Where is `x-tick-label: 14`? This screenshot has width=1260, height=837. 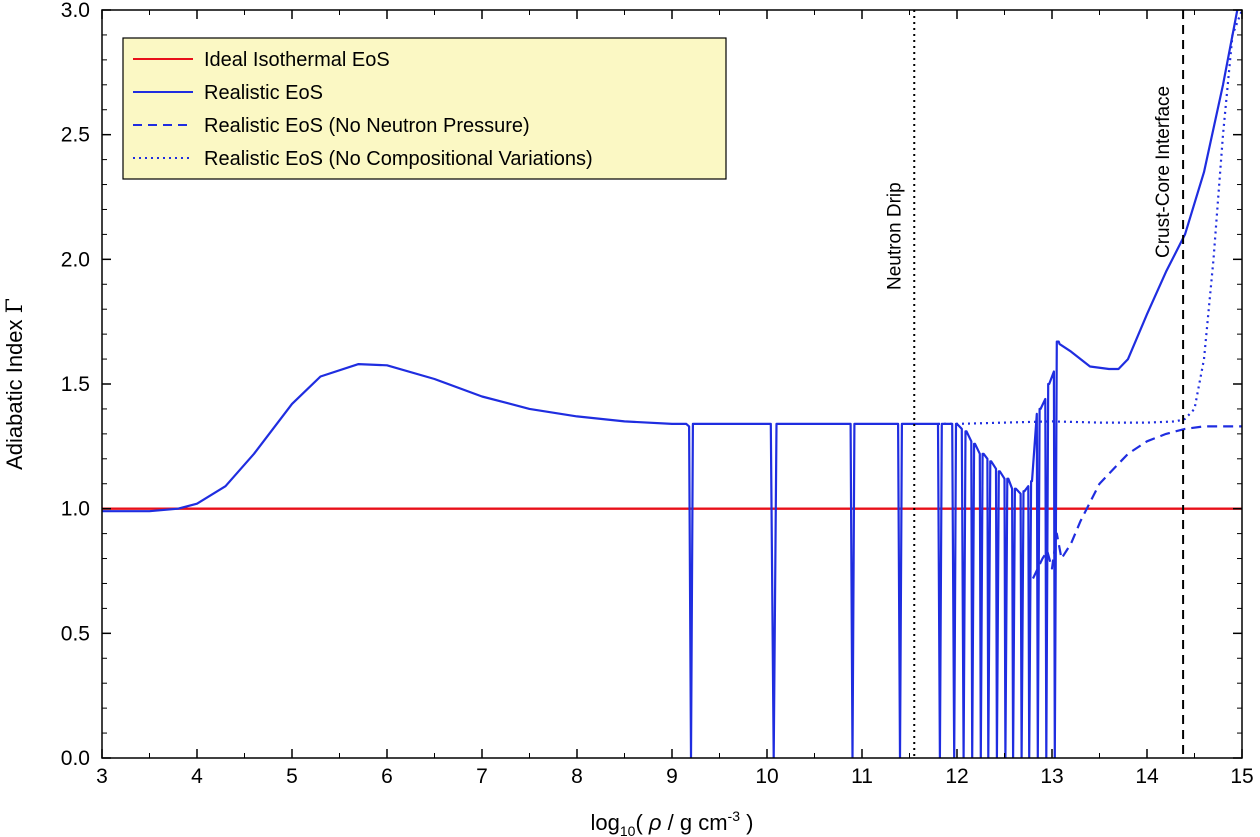 x-tick-label: 14 is located at coordinates (1147, 776).